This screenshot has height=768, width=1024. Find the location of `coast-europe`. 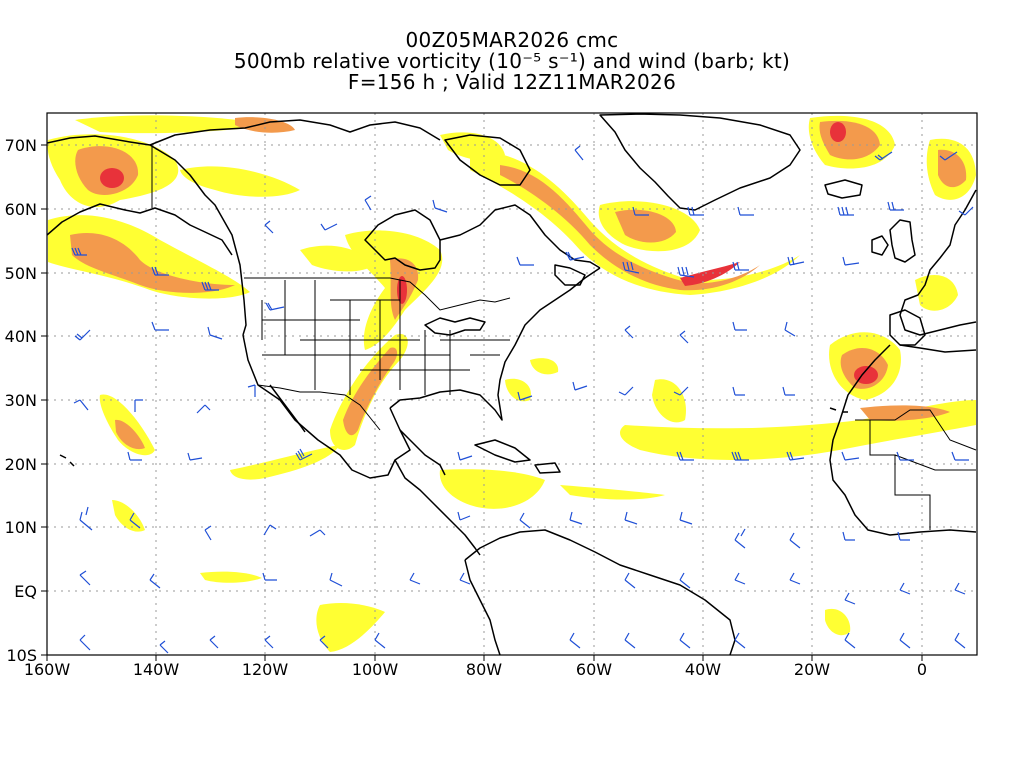

coast-europe is located at coordinates (938, 262).